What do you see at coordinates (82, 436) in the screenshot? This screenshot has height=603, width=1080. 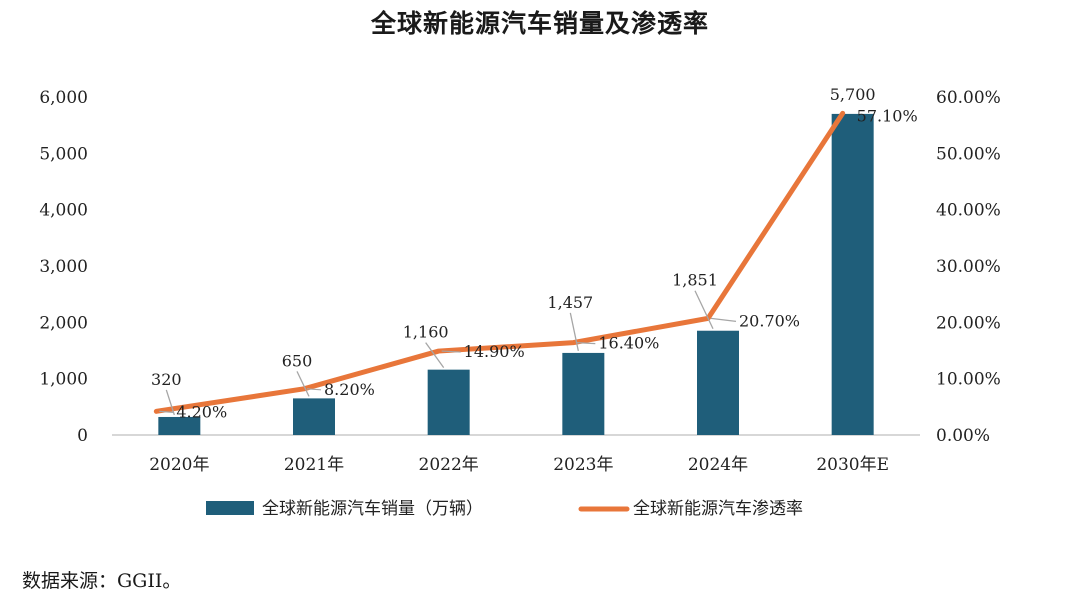 I see `left-axis-tick-label: 0` at bounding box center [82, 436].